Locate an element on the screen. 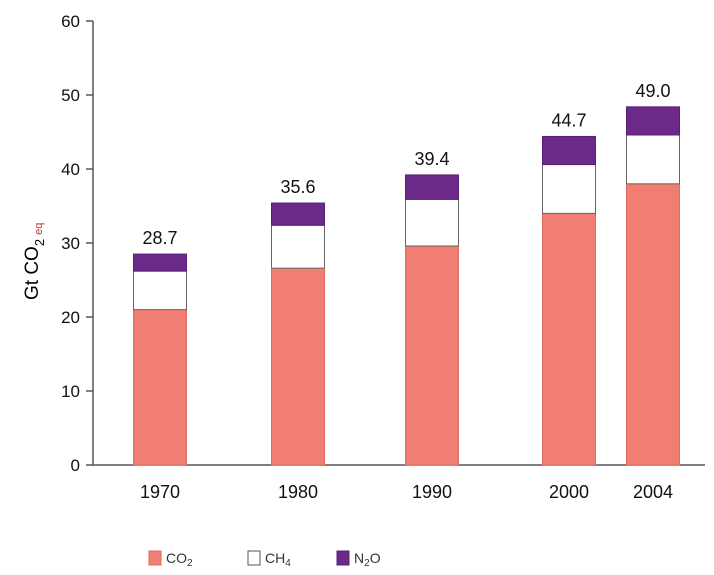  bar-segment-co2-1970 is located at coordinates (160, 387).